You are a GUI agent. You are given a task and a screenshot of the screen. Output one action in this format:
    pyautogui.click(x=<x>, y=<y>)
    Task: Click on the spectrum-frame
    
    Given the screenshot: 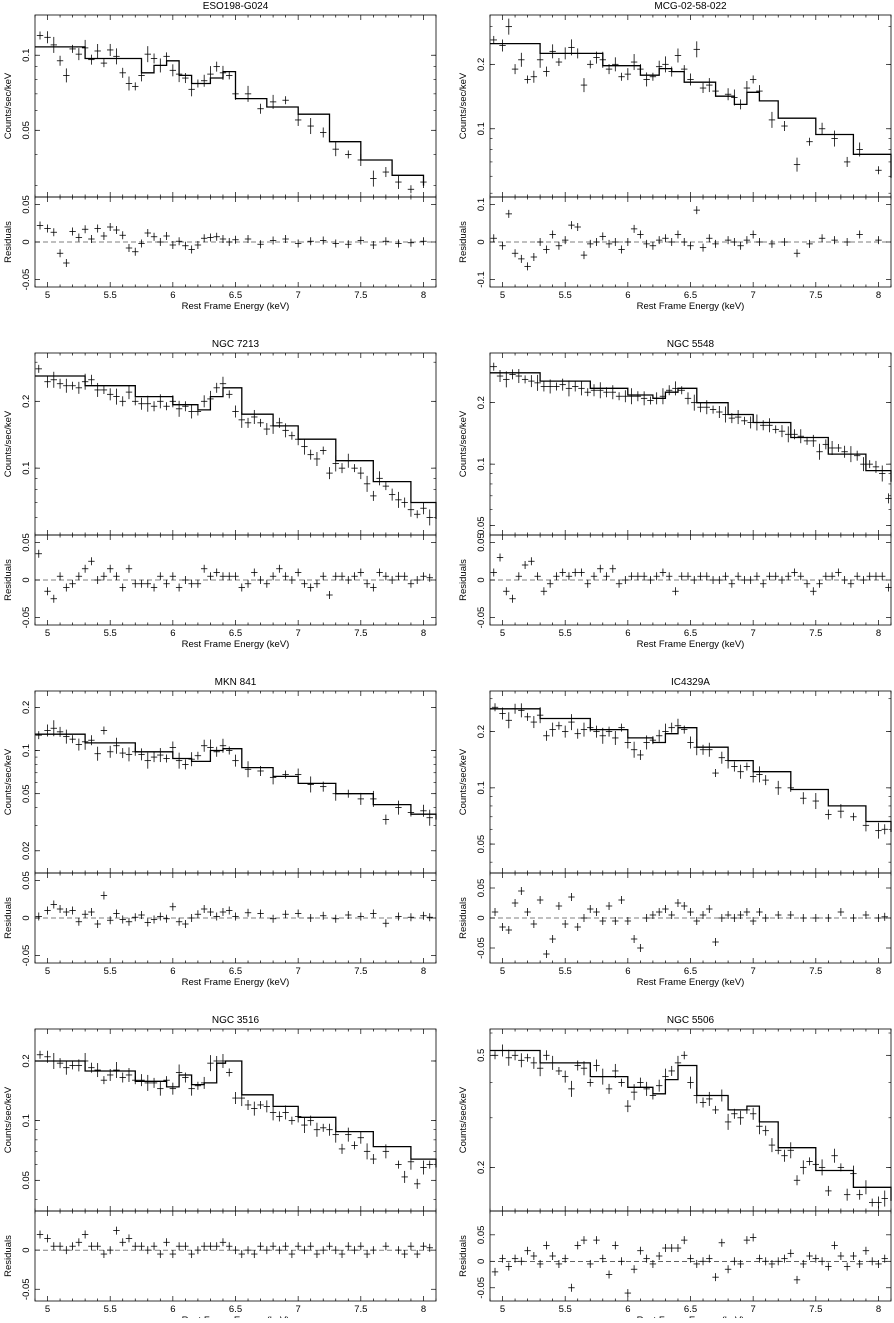 What is the action you would take?
    pyautogui.click(x=235, y=782)
    